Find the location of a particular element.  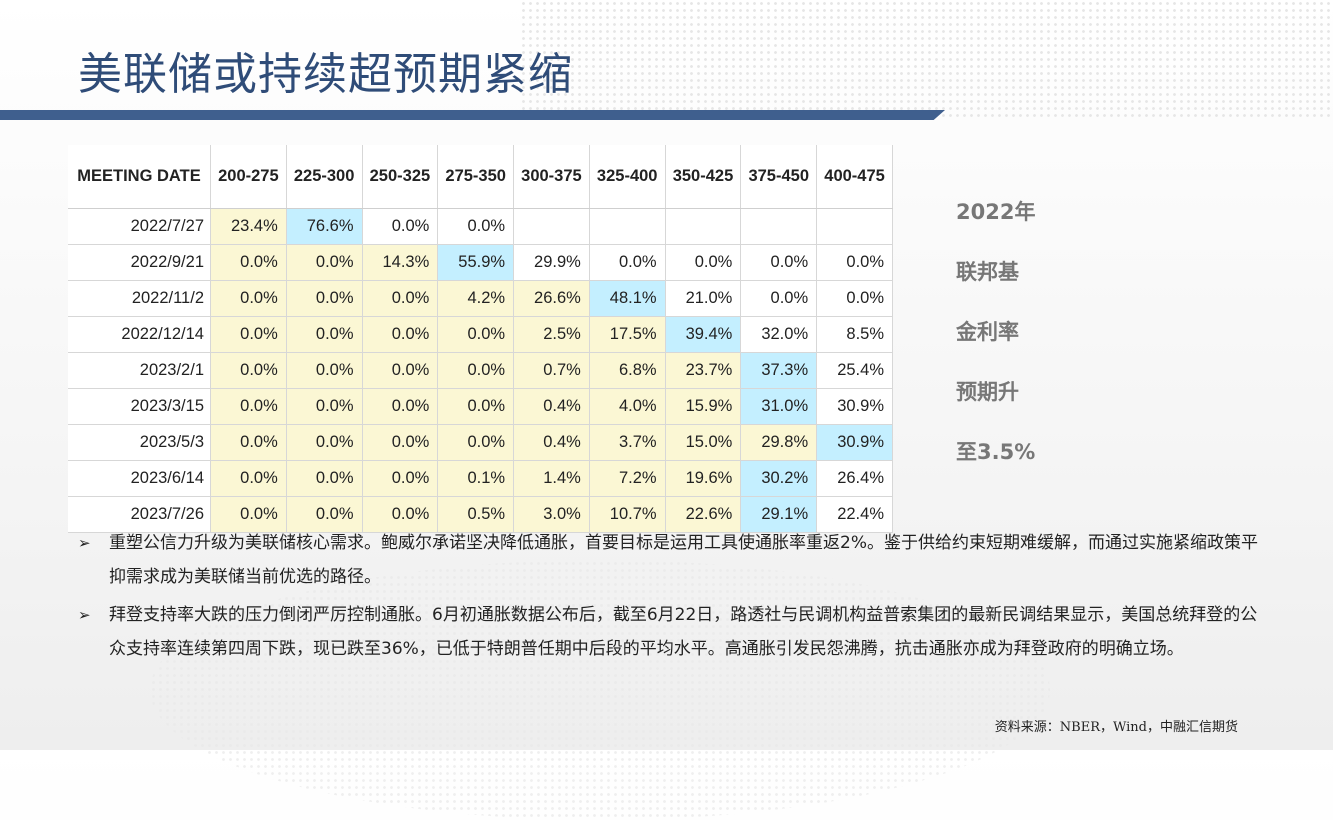

meeting-date-cell: 2023/7/26 is located at coordinates (139, 514).